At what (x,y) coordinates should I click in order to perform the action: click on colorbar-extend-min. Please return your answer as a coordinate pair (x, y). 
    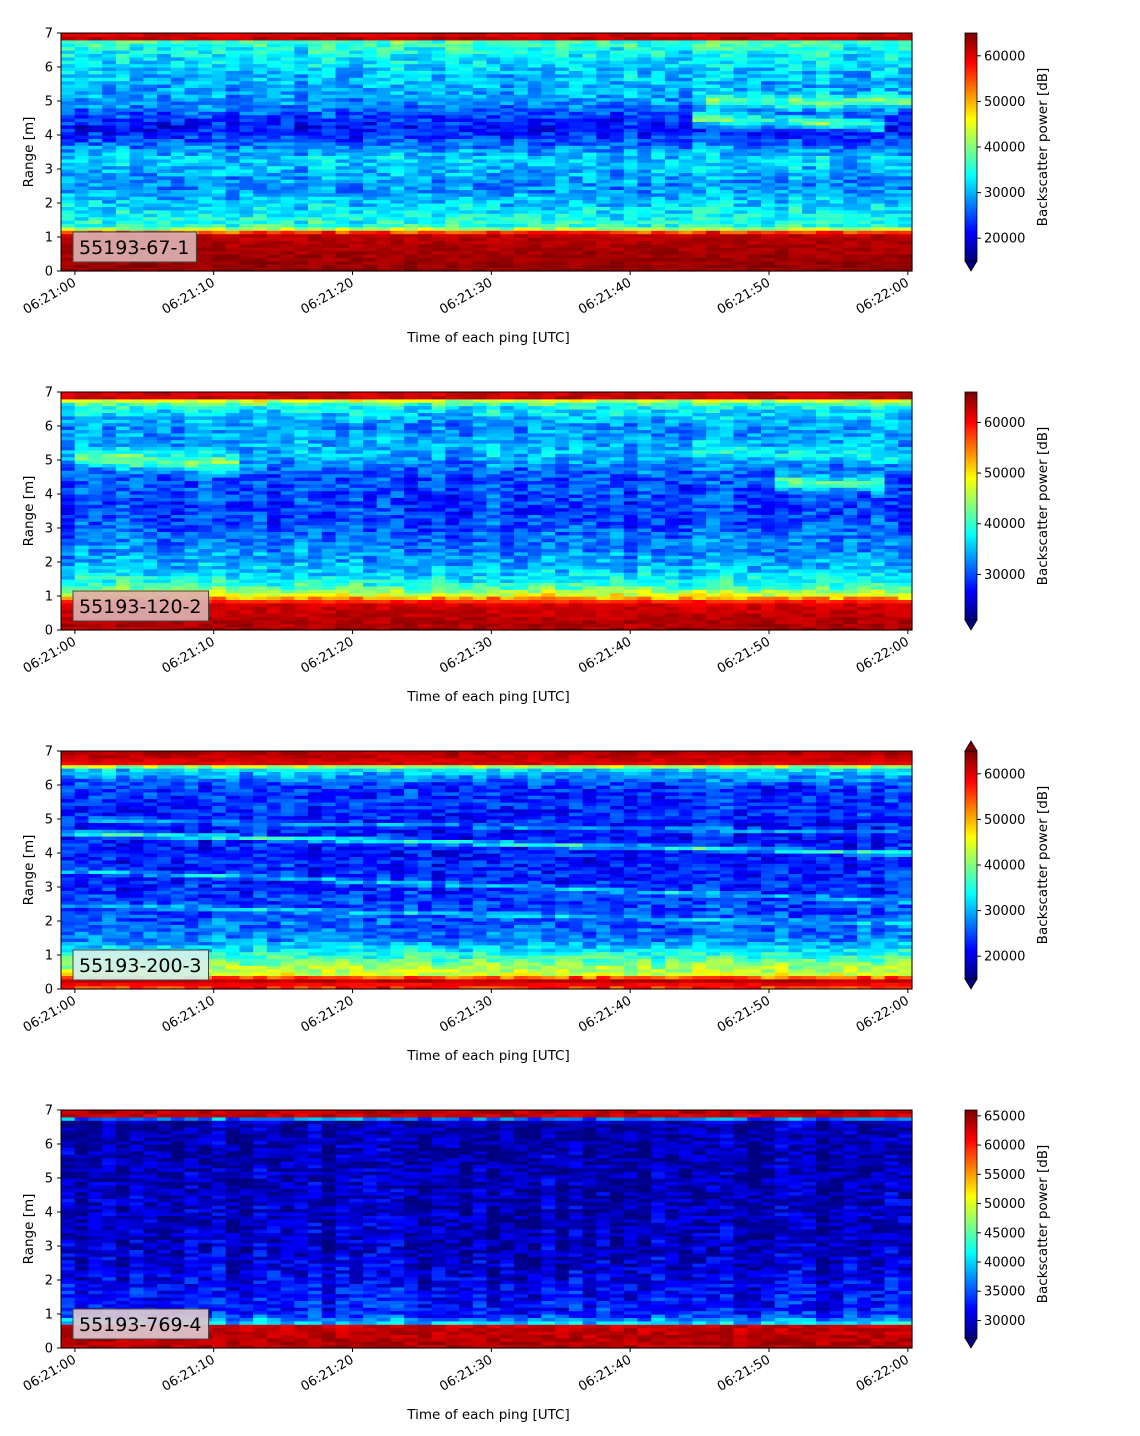
    Looking at the image, I should click on (971, 266).